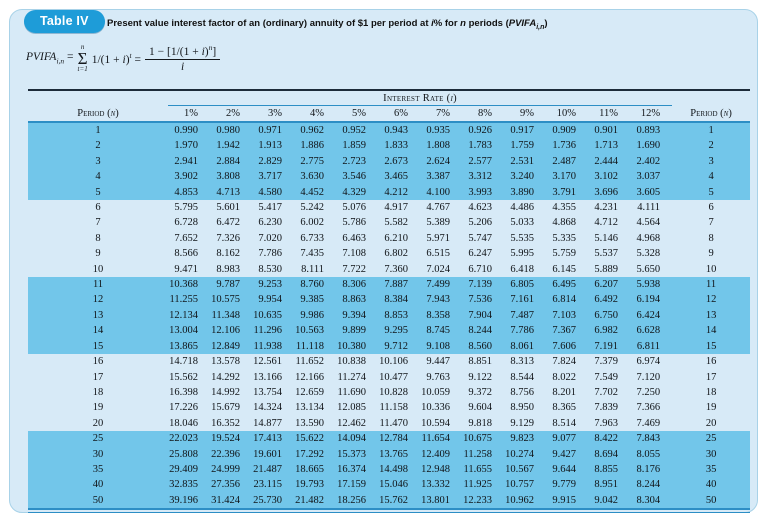 This screenshot has height=524, width=768. What do you see at coordinates (648, 423) in the screenshot?
I see `value-cell: 7.469` at bounding box center [648, 423].